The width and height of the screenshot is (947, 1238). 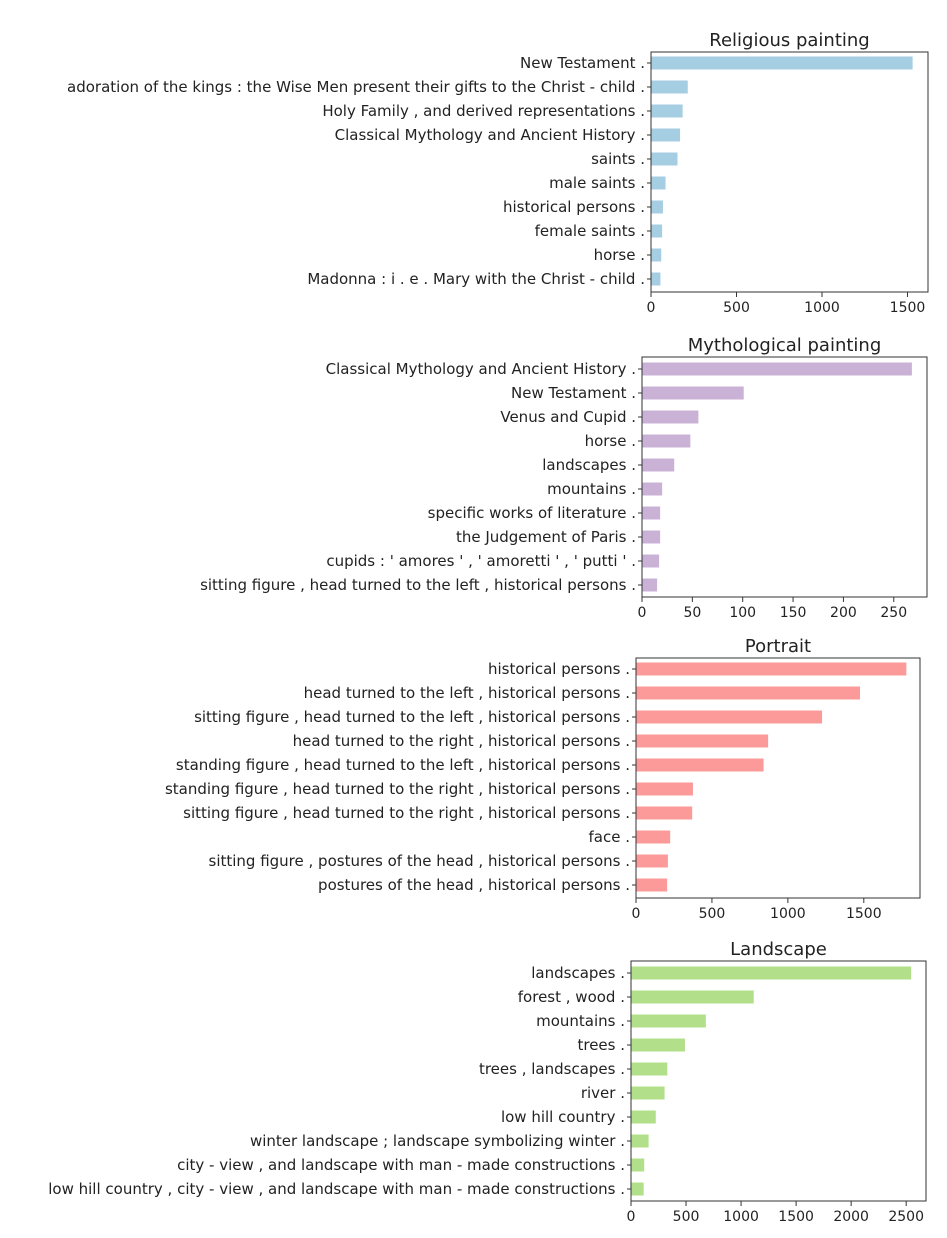 I want to click on religious-category-label: historical persons ., so click(x=574, y=207).